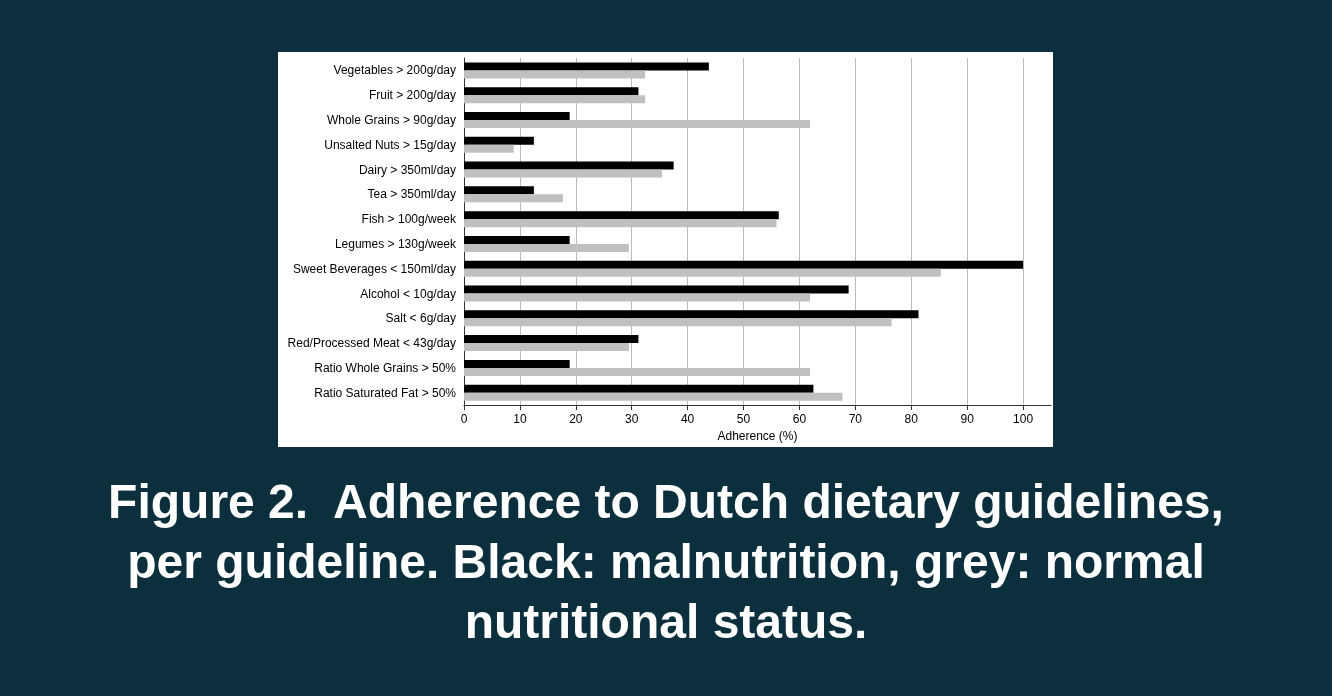 This screenshot has width=1332, height=696. Describe the element at coordinates (394, 70) in the screenshot. I see `y-tick-label: Vegetables > 200g/day` at that location.